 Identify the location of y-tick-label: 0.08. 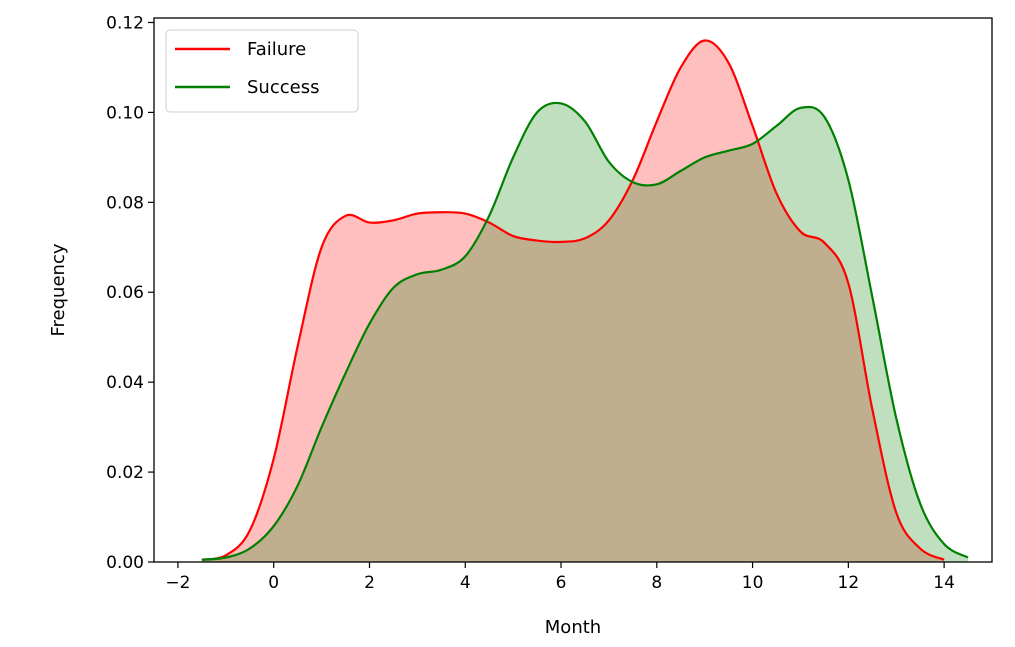
(125, 203).